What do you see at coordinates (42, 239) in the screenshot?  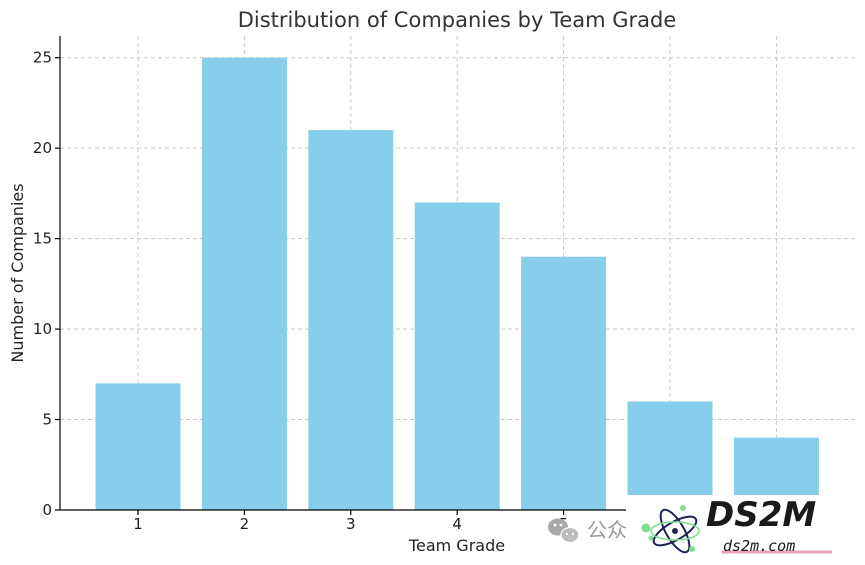 I see `y-tick-label: 15` at bounding box center [42, 239].